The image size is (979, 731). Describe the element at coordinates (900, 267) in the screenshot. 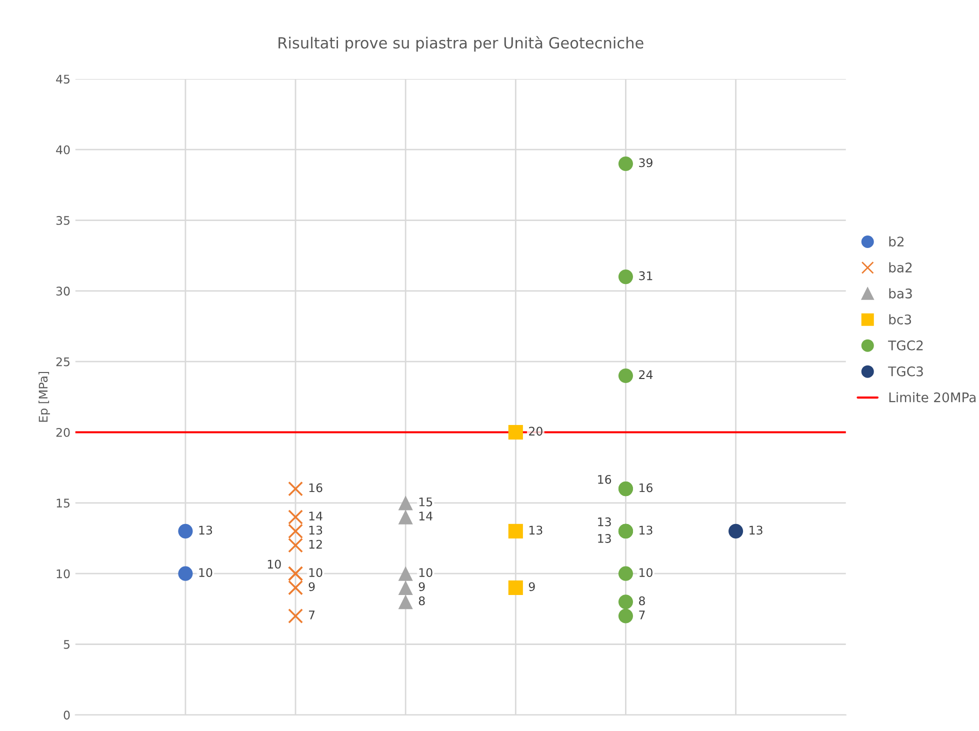

I see `legend-label: ba2` at that location.